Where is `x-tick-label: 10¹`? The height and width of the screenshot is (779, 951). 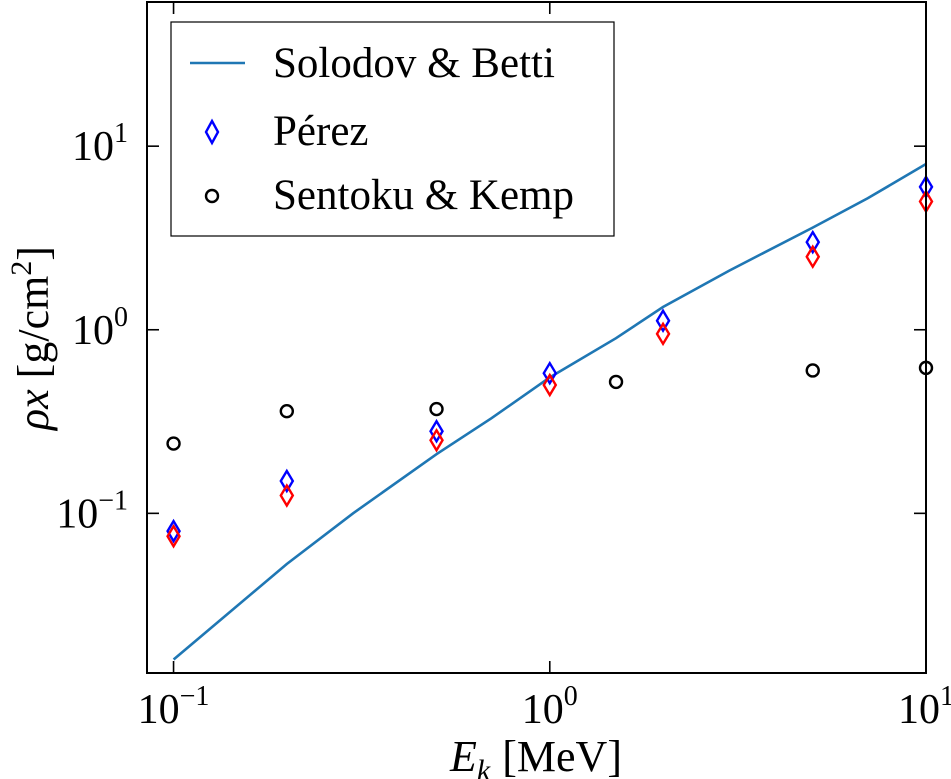
x-tick-label: 10¹ is located at coordinates (924, 707).